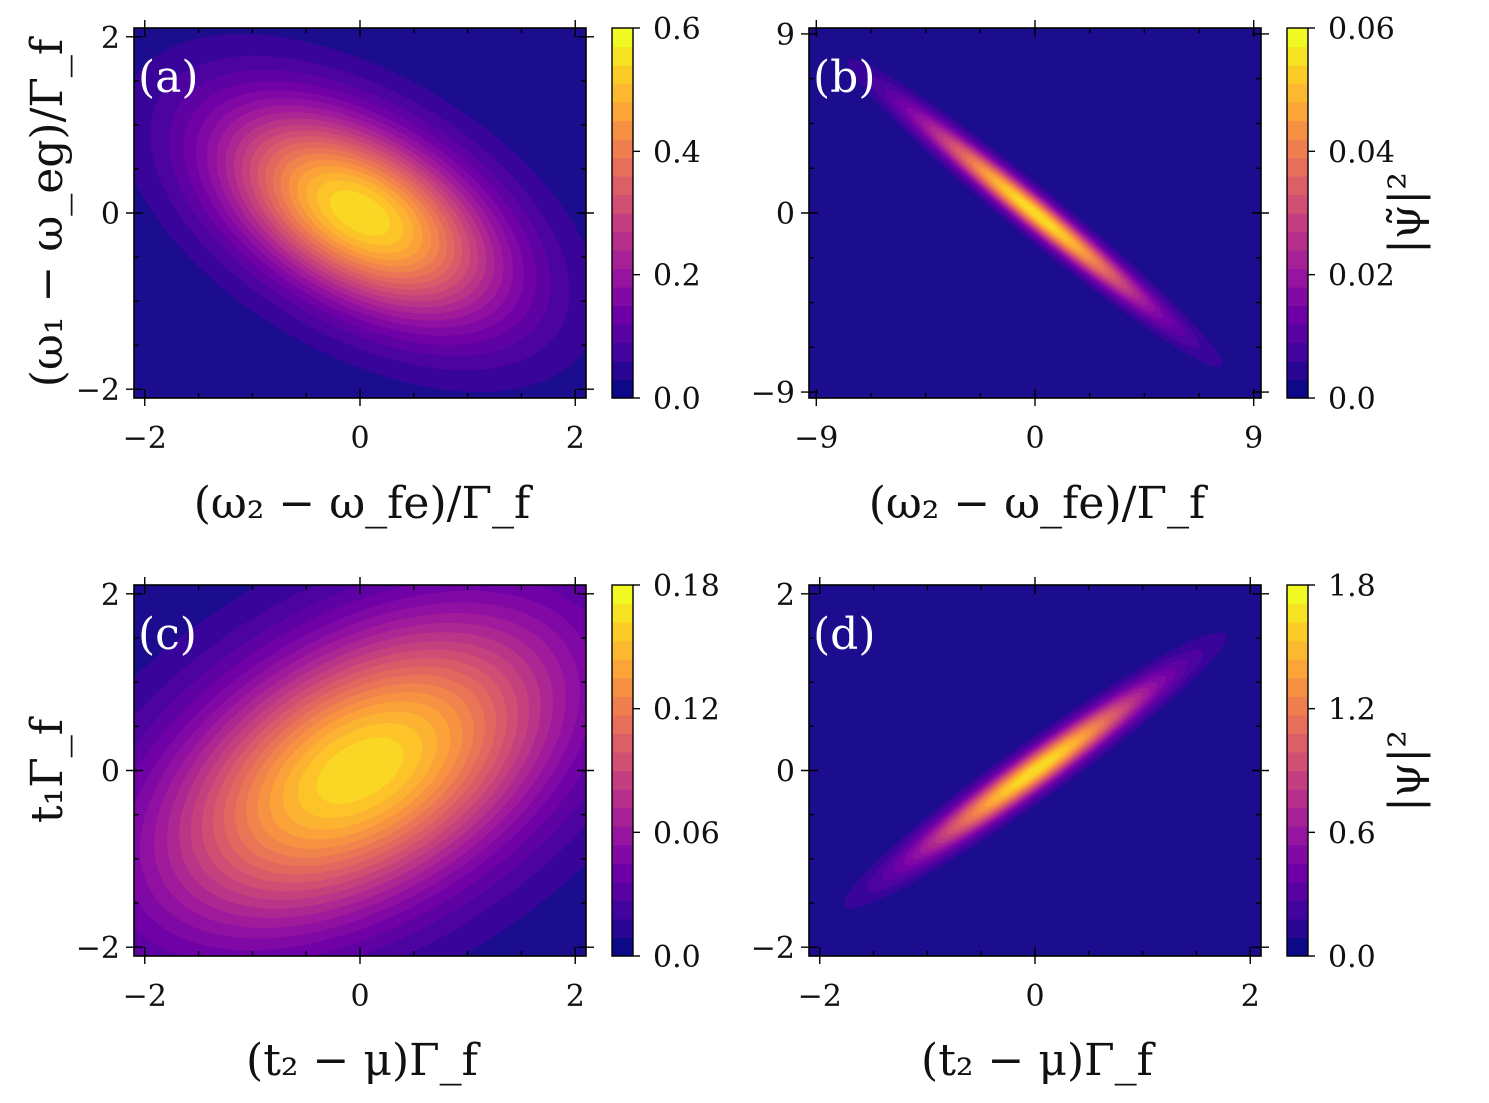 The height and width of the screenshot is (1103, 1489). Describe the element at coordinates (677, 276) in the screenshot. I see `colorbar-tick-label: 0.2` at that location.